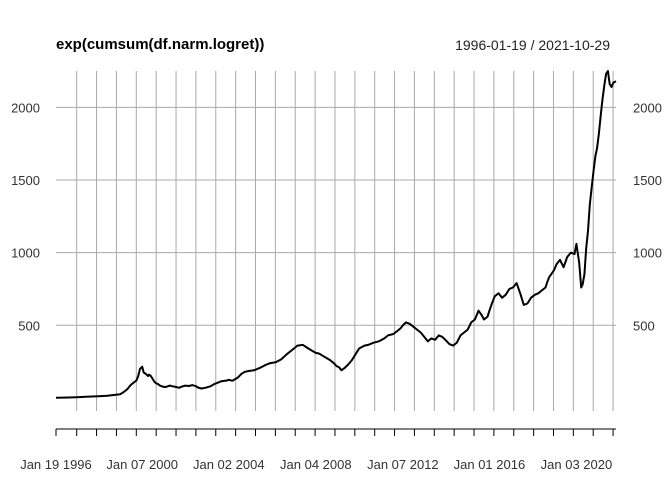  What do you see at coordinates (25, 180) in the screenshot?
I see `y-tick-label-left: 1500` at bounding box center [25, 180].